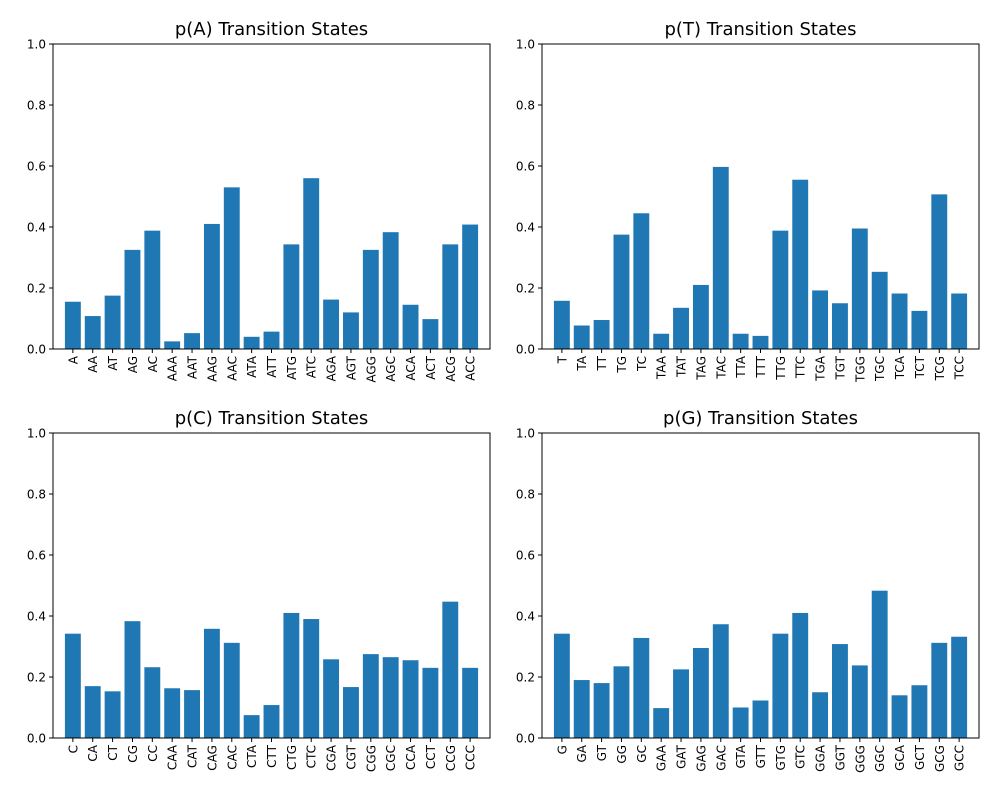  What do you see at coordinates (92, 332) in the screenshot?
I see `bar-aa` at bounding box center [92, 332].